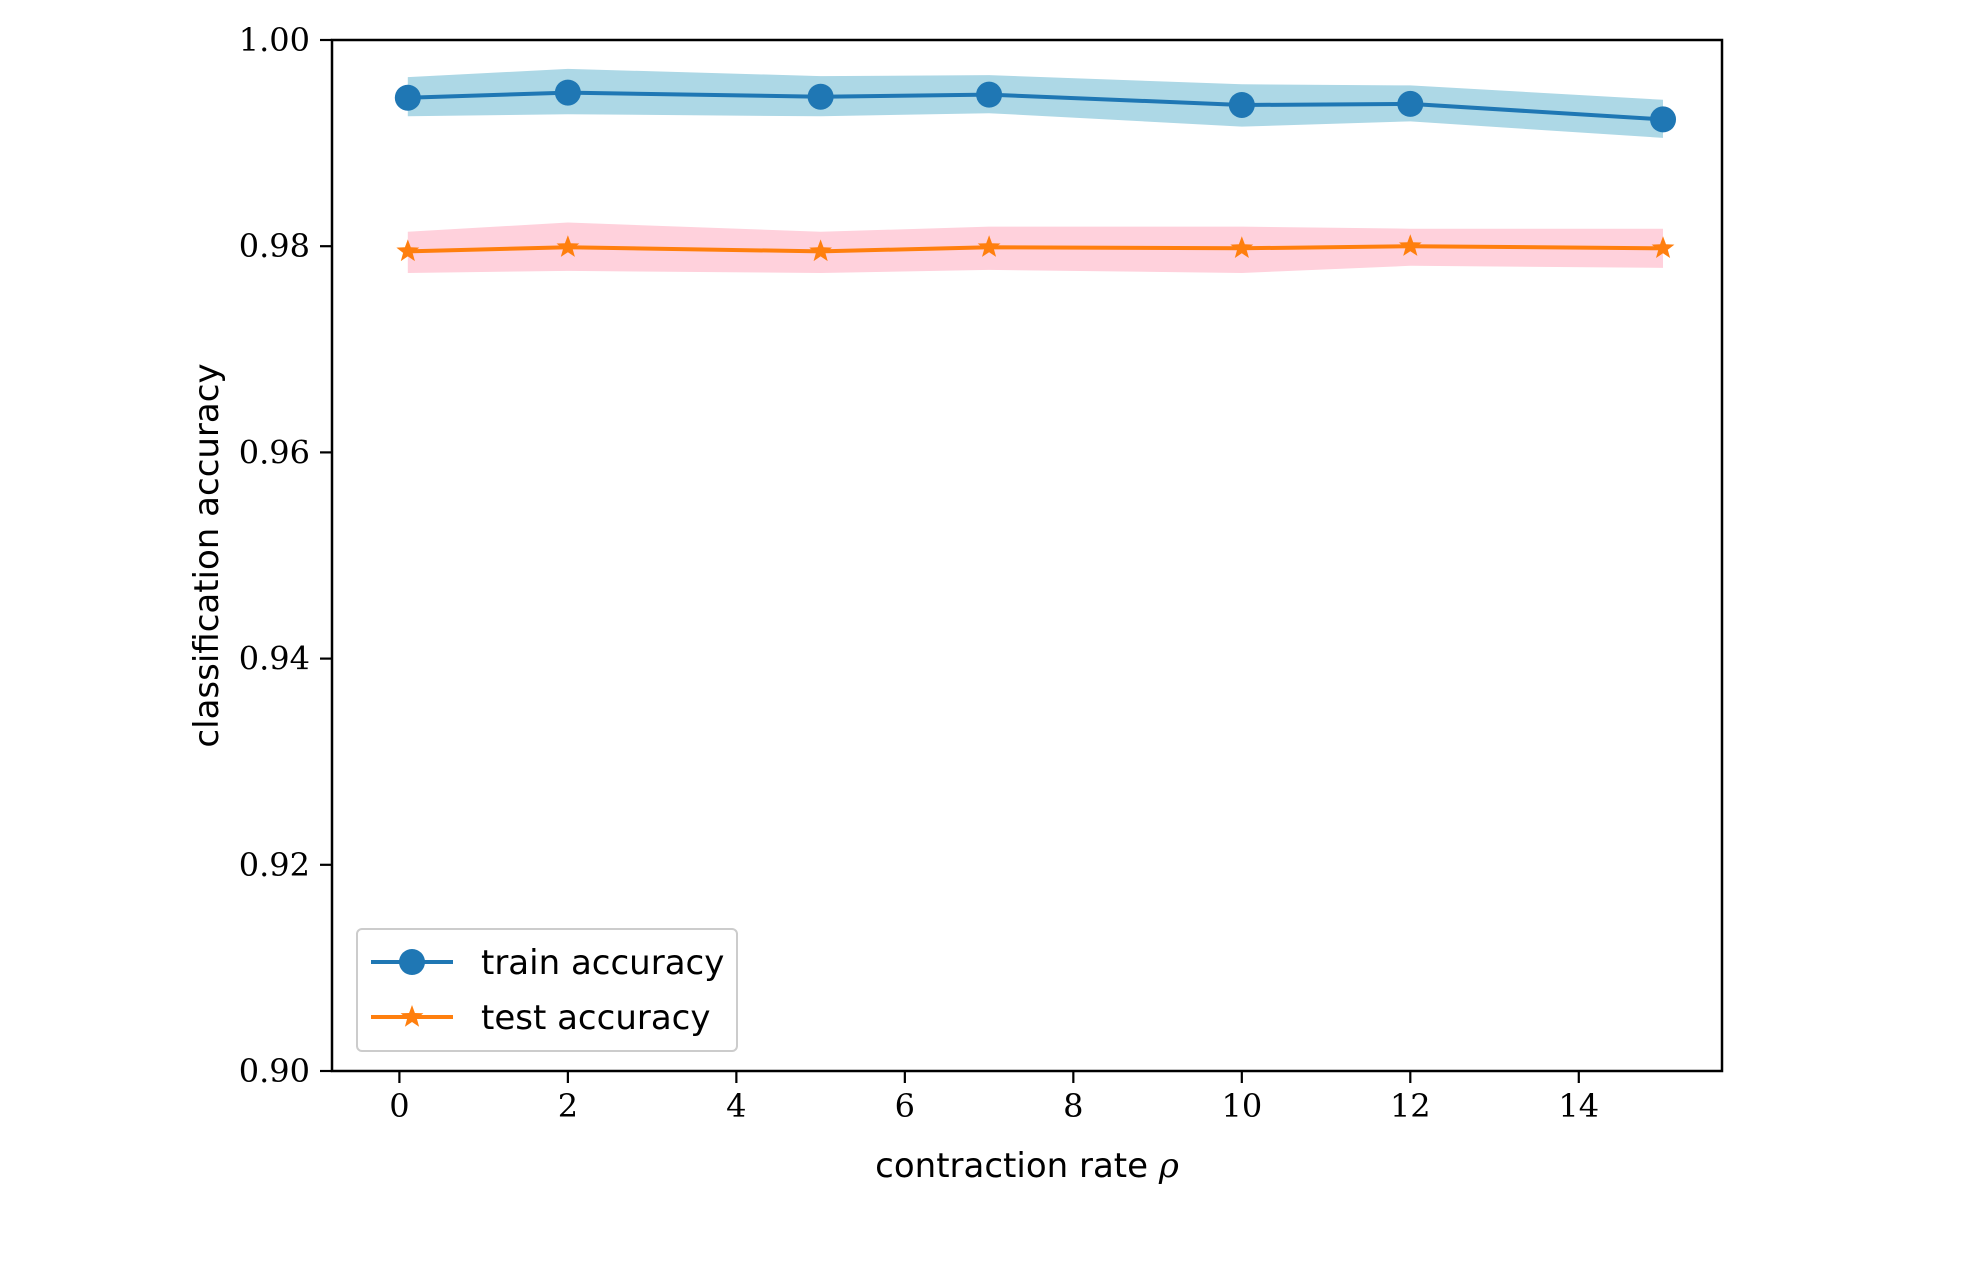 The height and width of the screenshot is (1288, 1980). What do you see at coordinates (1410, 1106) in the screenshot?
I see `x-tick-label: 12` at bounding box center [1410, 1106].